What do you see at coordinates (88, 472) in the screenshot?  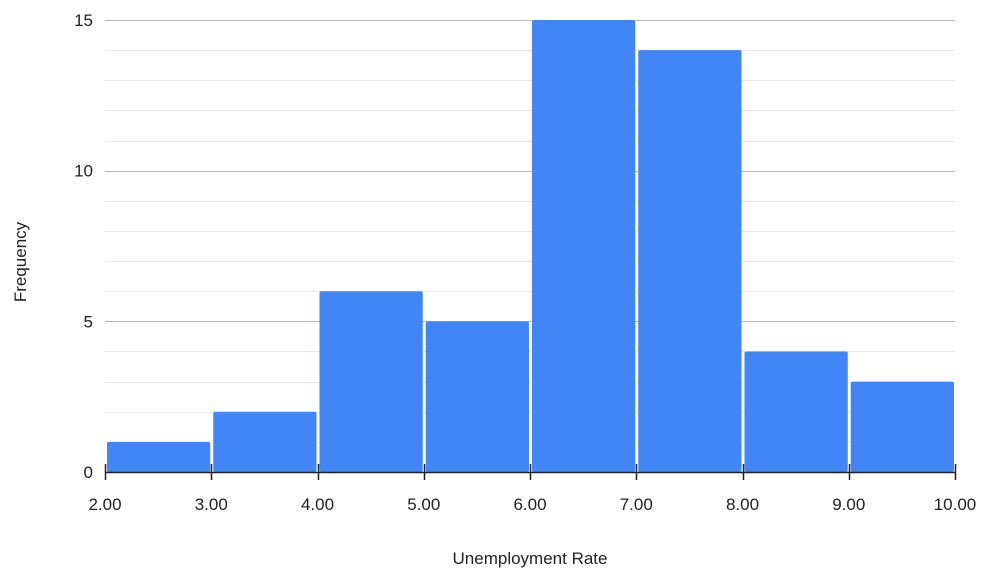 I see `y-tick-label: 0` at bounding box center [88, 472].